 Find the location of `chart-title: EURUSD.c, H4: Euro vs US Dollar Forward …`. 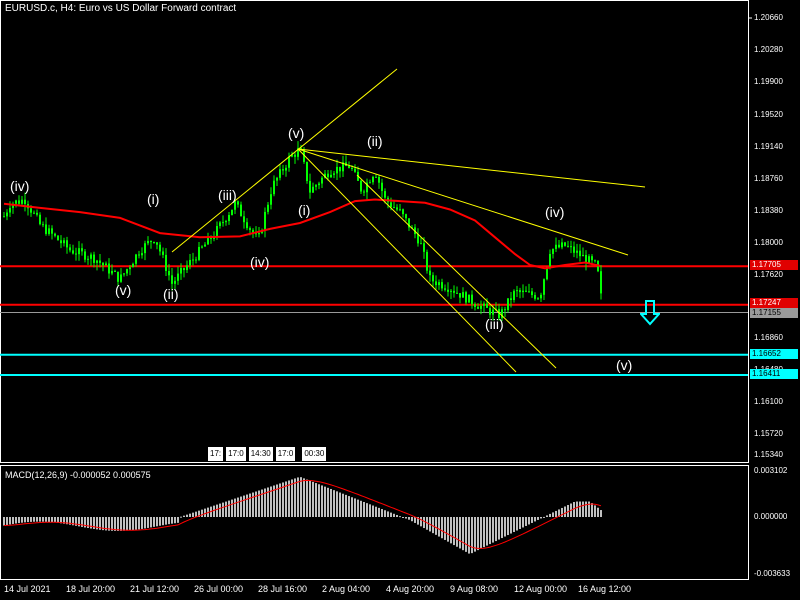

chart-title: EURUSD.c, H4: Euro vs US Dollar Forward … is located at coordinates (121, 8).